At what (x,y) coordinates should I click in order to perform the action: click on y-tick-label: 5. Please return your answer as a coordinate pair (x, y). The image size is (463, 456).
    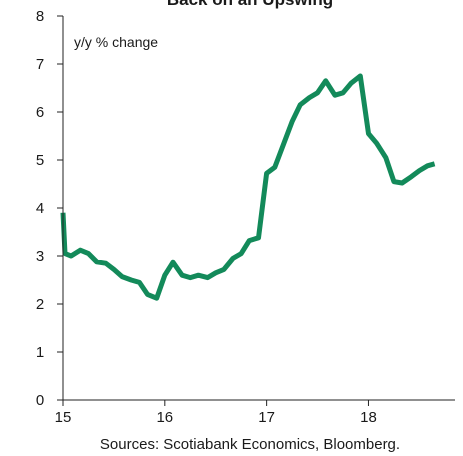
    Looking at the image, I should click on (40, 160).